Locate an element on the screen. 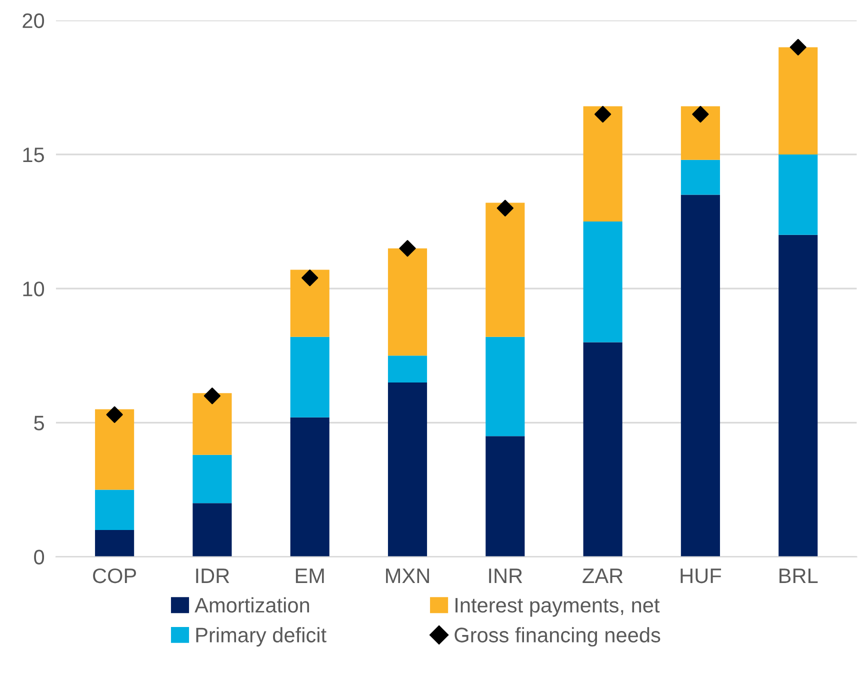  x-tick-label: EM is located at coordinates (310, 575).